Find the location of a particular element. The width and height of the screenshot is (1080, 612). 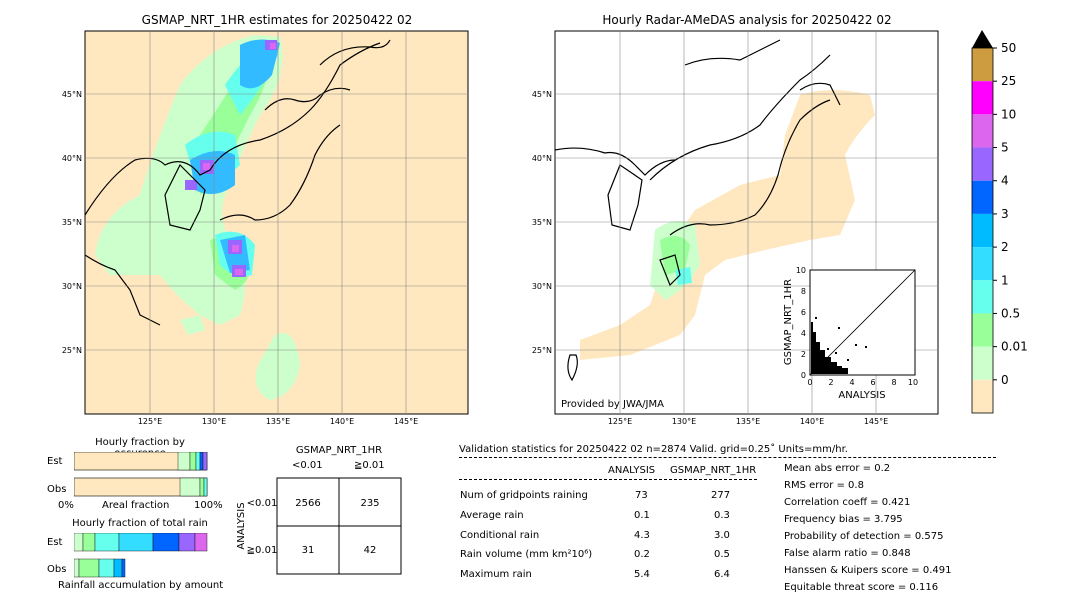

left-lon-label: 145°E is located at coordinates (406, 421).